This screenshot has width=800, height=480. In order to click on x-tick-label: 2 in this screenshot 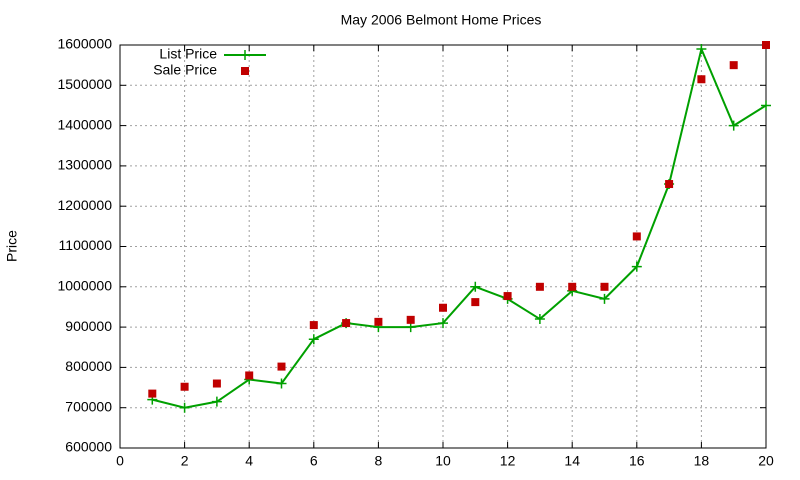, I will do `click(185, 461)`.